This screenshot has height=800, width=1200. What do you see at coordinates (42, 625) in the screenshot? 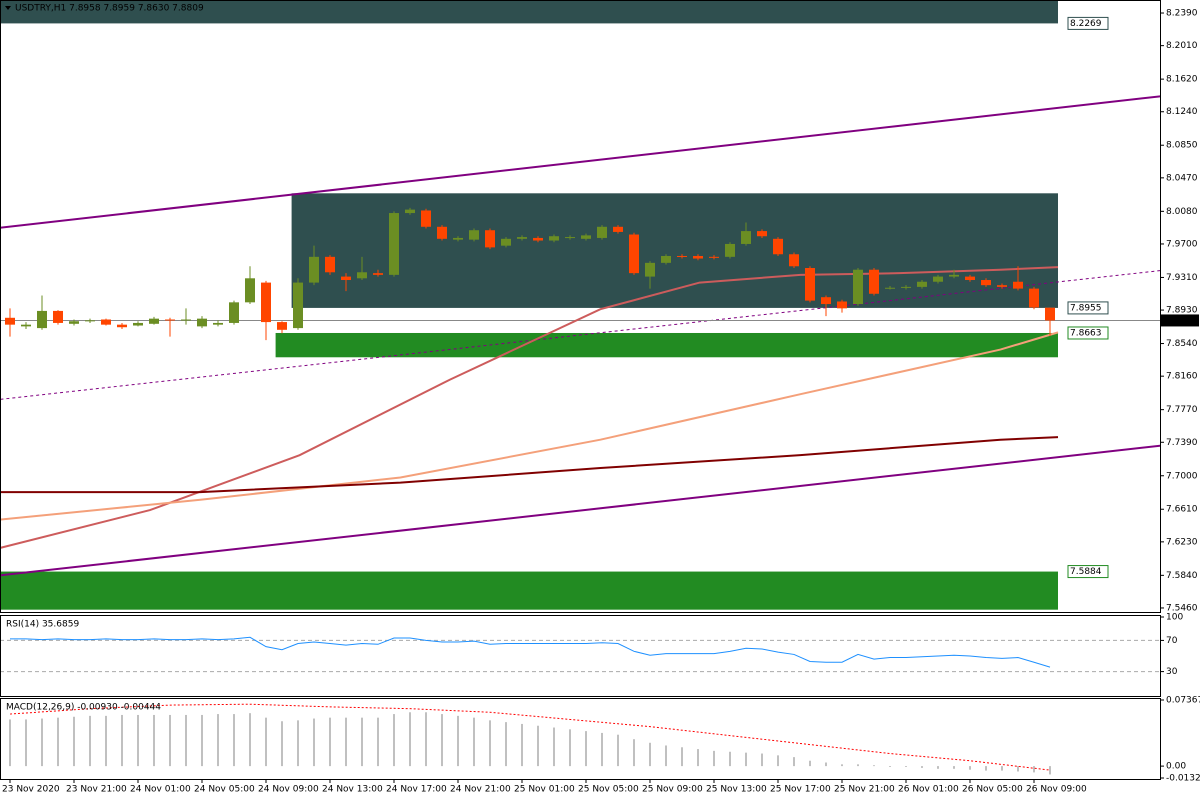
I see `rsi-title: RSI(14) 35.6859` at bounding box center [42, 625].